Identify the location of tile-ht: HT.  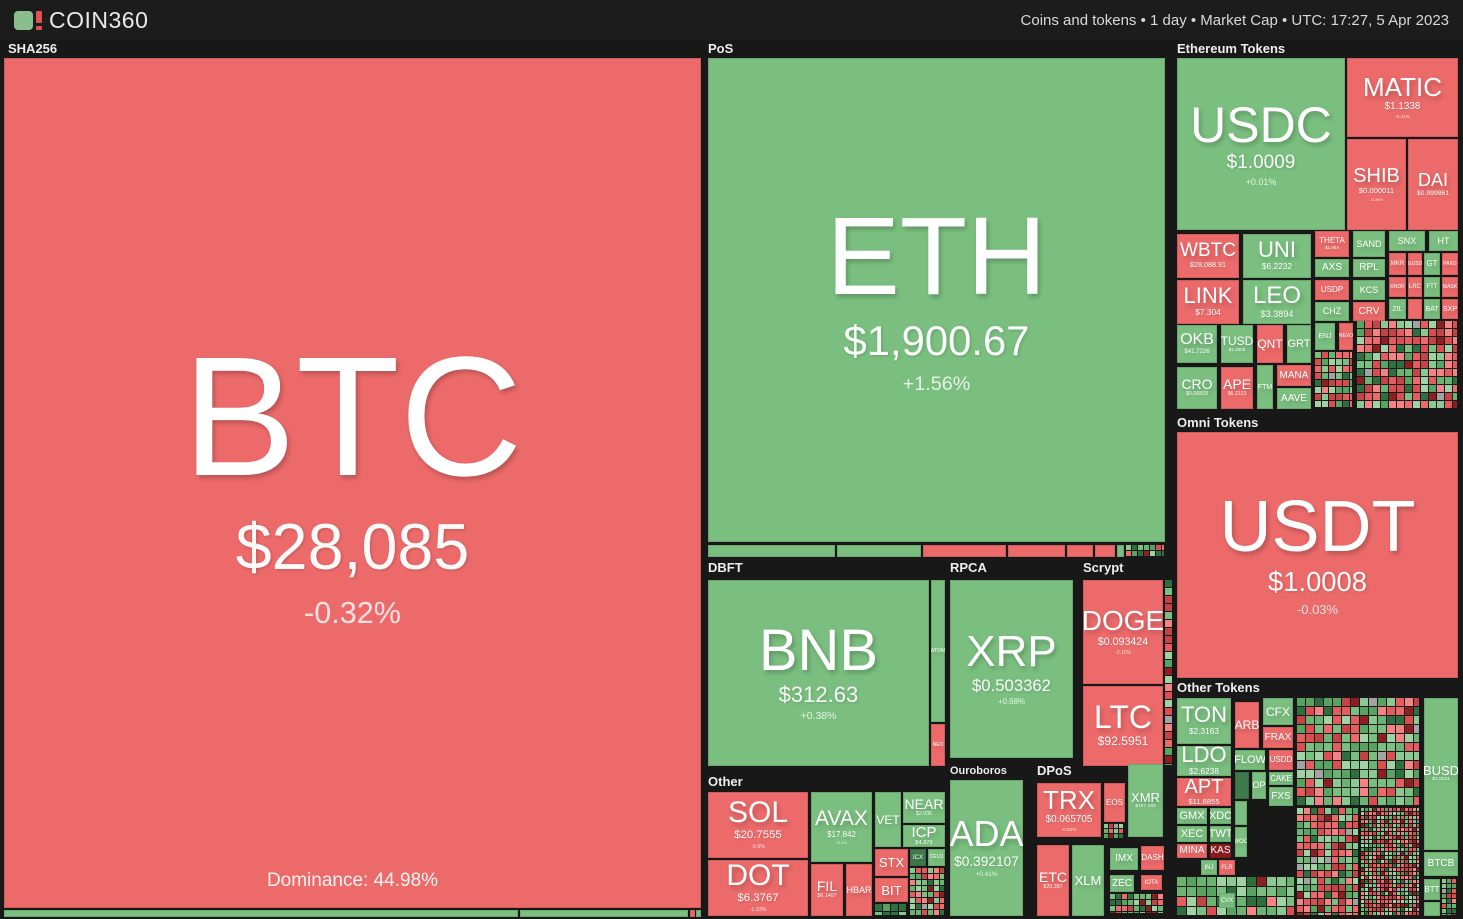
(1443, 241).